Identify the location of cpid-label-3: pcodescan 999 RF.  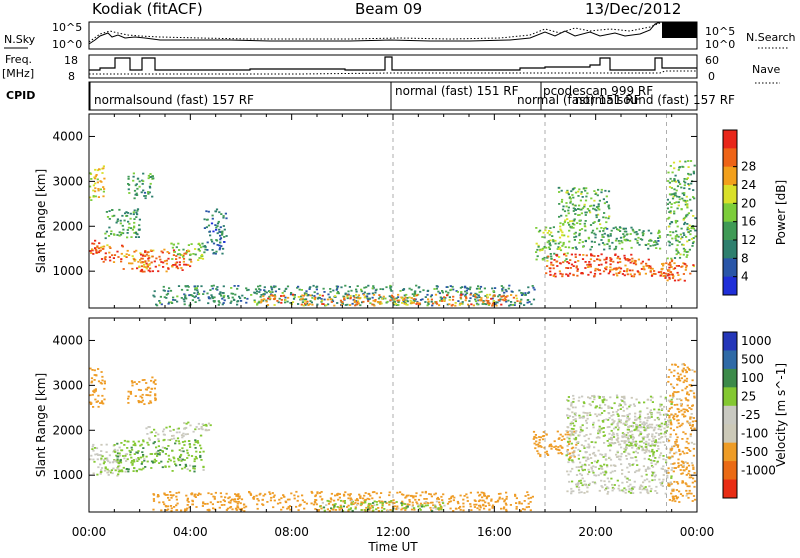
(598, 91).